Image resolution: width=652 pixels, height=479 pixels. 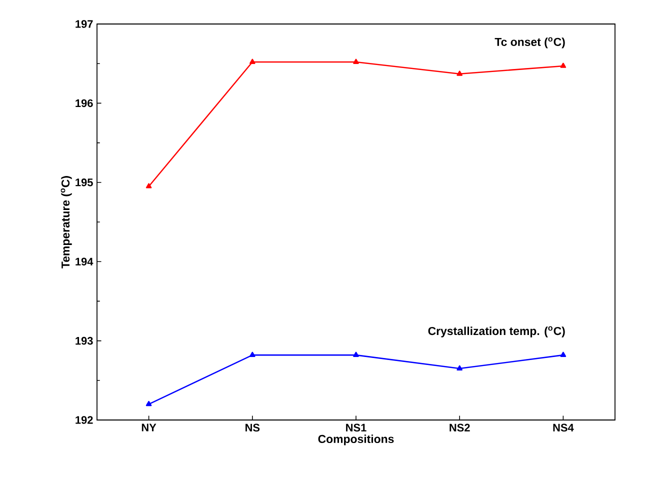 I want to click on x-tick-label: NS2, so click(x=460, y=428).